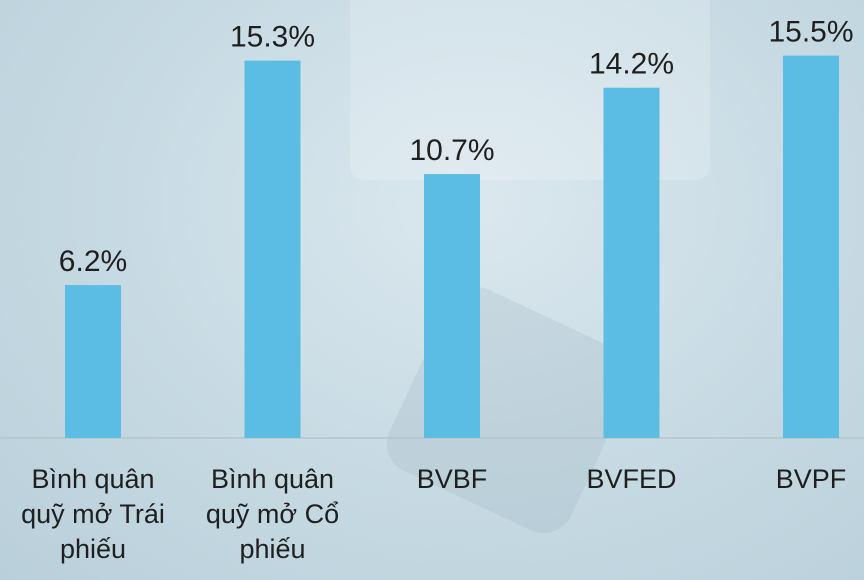 This screenshot has height=580, width=864. What do you see at coordinates (451, 150) in the screenshot?
I see `value-label: 10.7%` at bounding box center [451, 150].